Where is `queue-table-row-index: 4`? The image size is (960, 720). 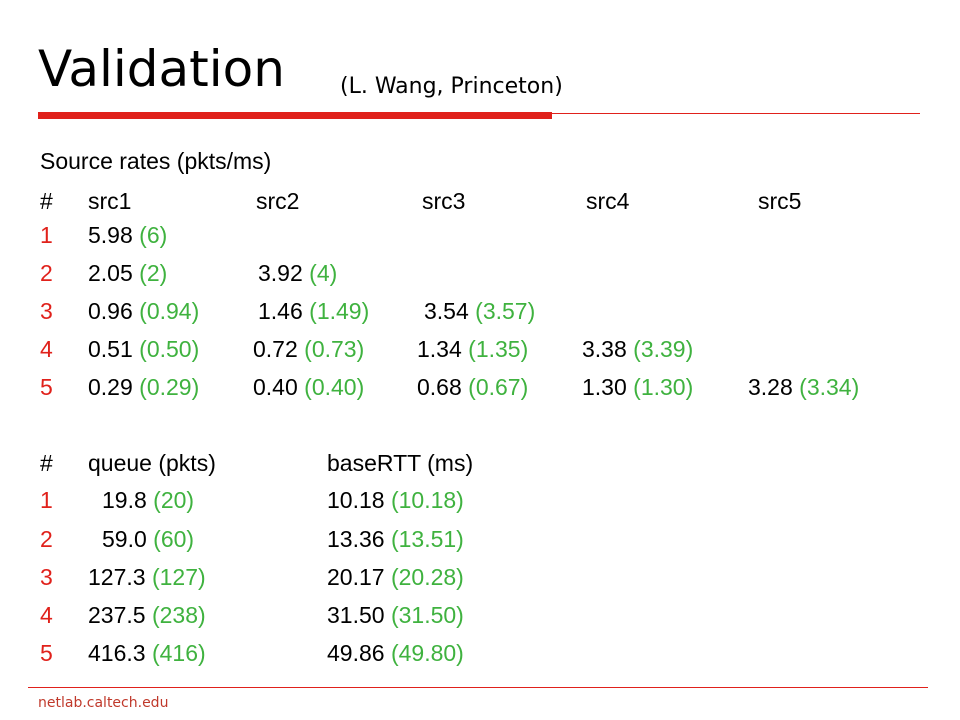 queue-table-row-index: 4 is located at coordinates (46, 615).